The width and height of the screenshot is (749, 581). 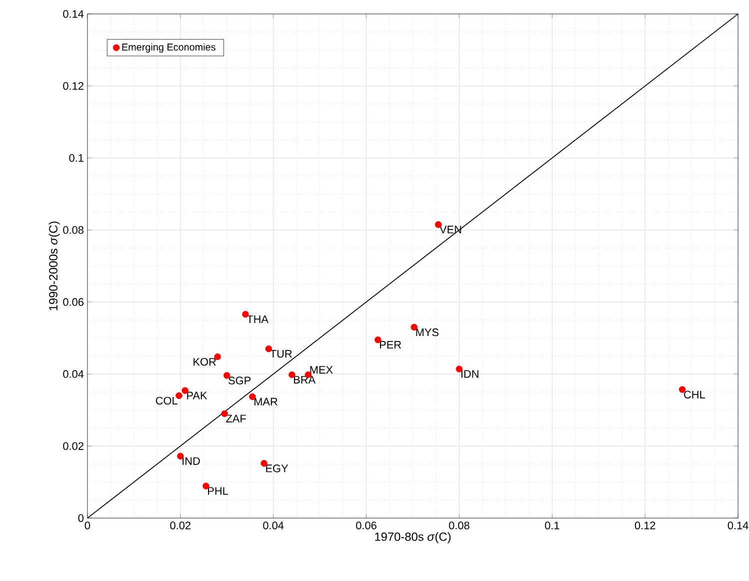 What do you see at coordinates (645, 526) in the screenshot?
I see `x-tick-label: 0.12` at bounding box center [645, 526].